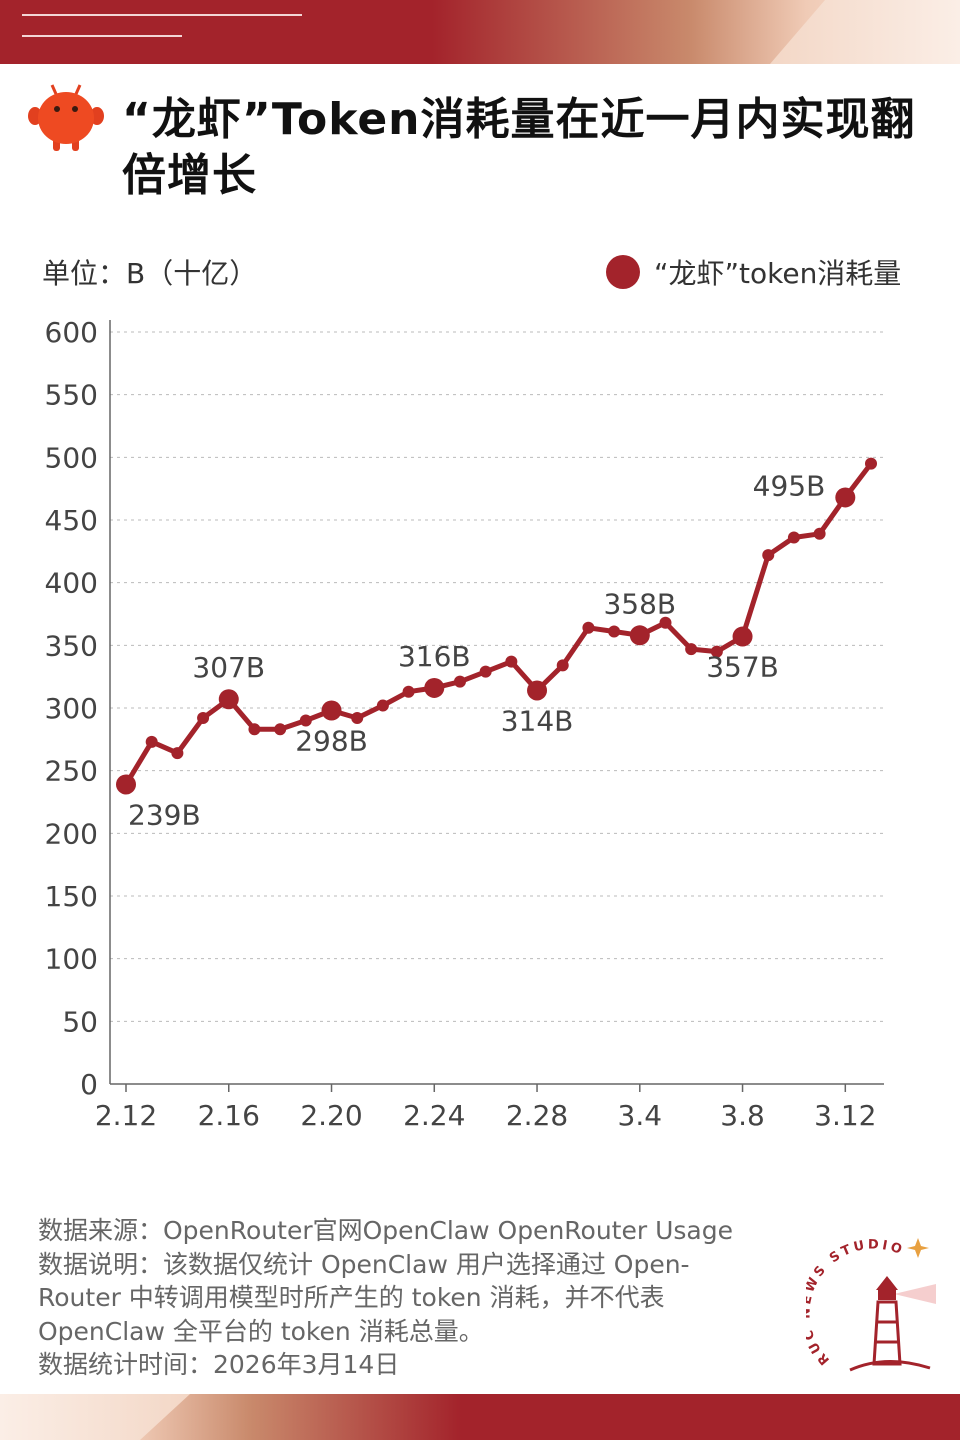  I want to click on x-tick-label: 3.8, so click(742, 1115).